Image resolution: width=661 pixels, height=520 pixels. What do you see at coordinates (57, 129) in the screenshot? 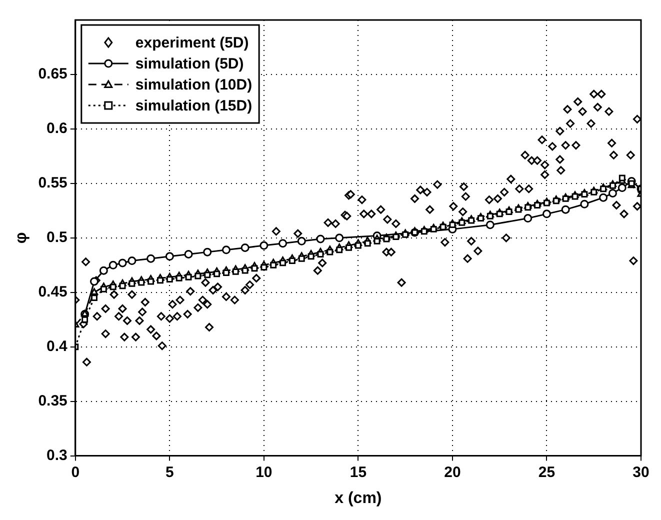
I see `y-tick-label: 0.6` at bounding box center [57, 129].